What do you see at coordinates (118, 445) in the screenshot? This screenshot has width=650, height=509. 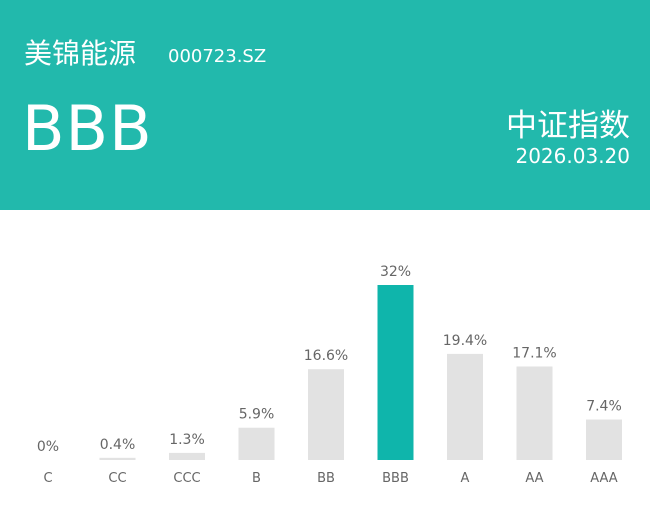 I see `data-label-CC: 0.4%` at bounding box center [118, 445].